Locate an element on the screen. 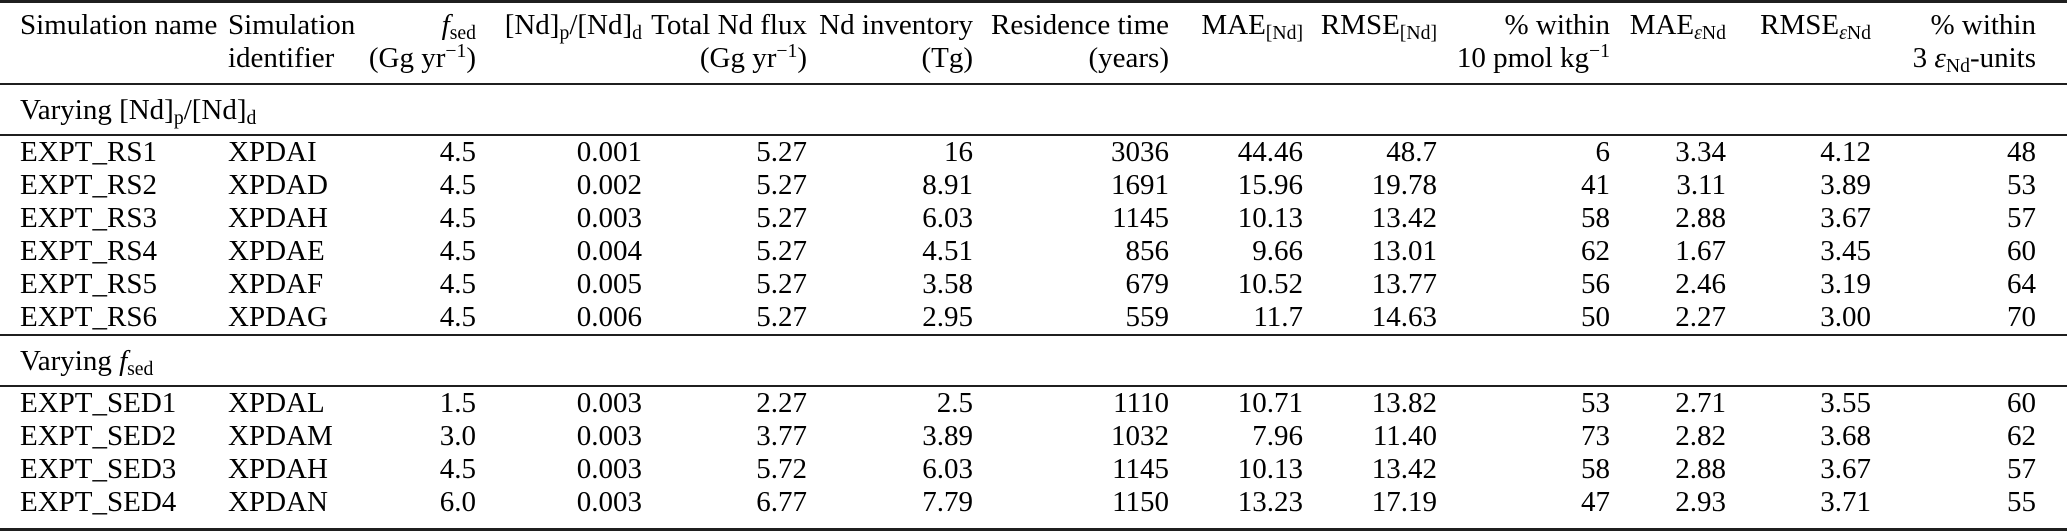 The height and width of the screenshot is (531, 2067). residence-time-unit: (years) is located at coordinates (1128, 58).